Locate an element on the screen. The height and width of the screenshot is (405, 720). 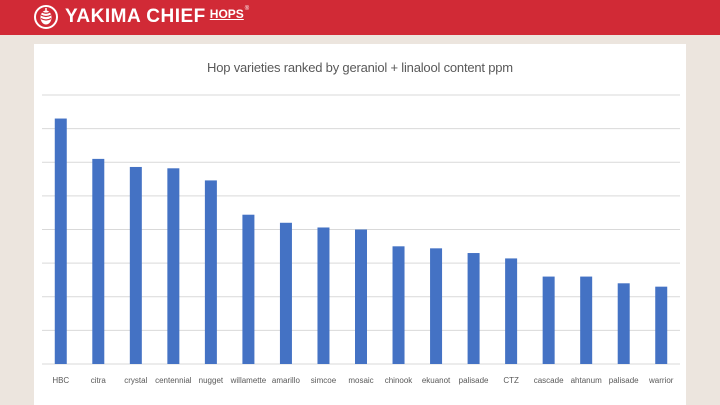
category-label: nugget is located at coordinates (211, 380).